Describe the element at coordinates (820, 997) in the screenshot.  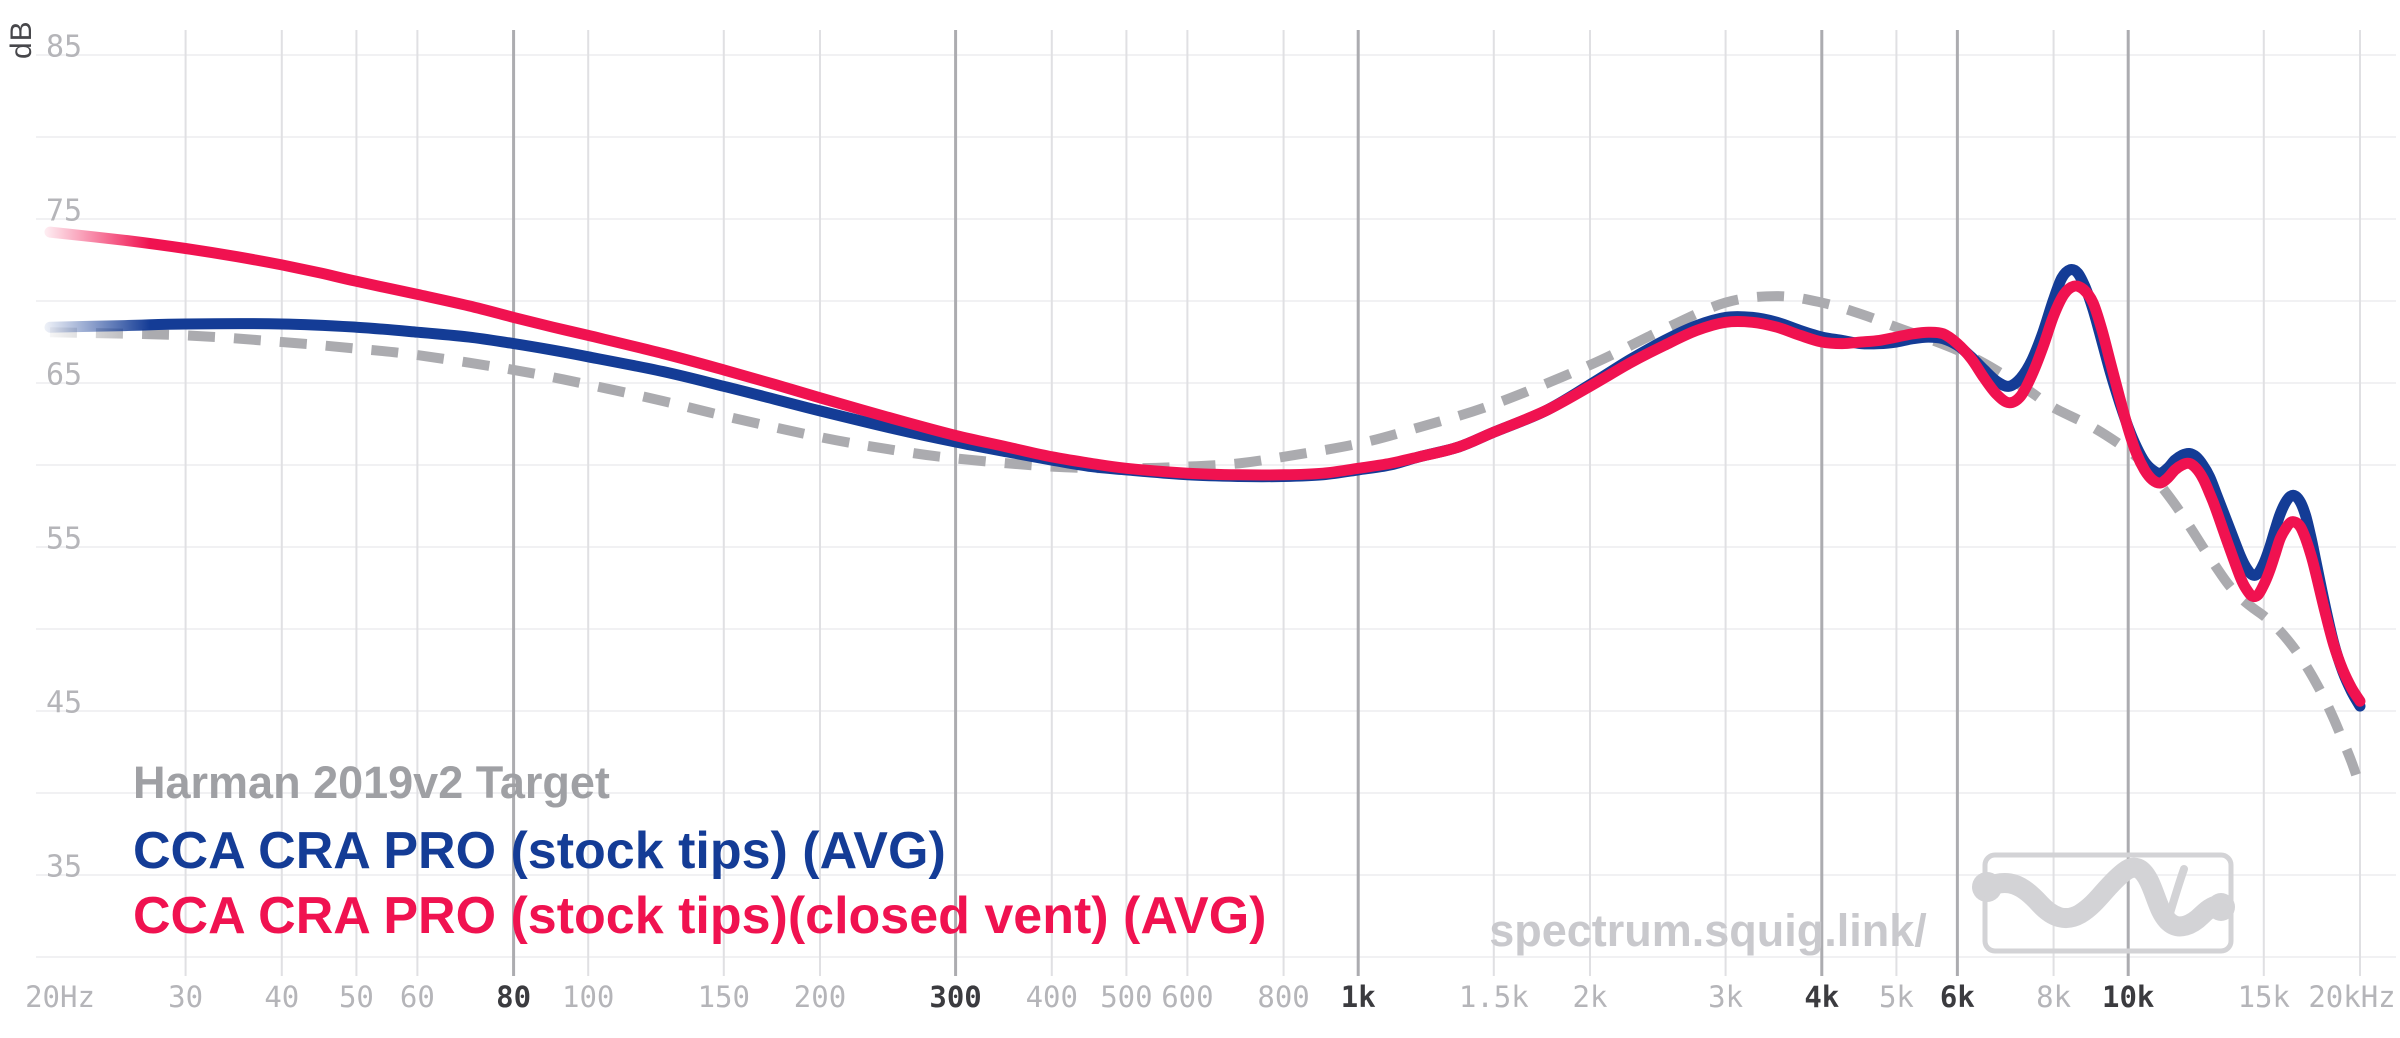
I see `x-tick-200: 200` at that location.